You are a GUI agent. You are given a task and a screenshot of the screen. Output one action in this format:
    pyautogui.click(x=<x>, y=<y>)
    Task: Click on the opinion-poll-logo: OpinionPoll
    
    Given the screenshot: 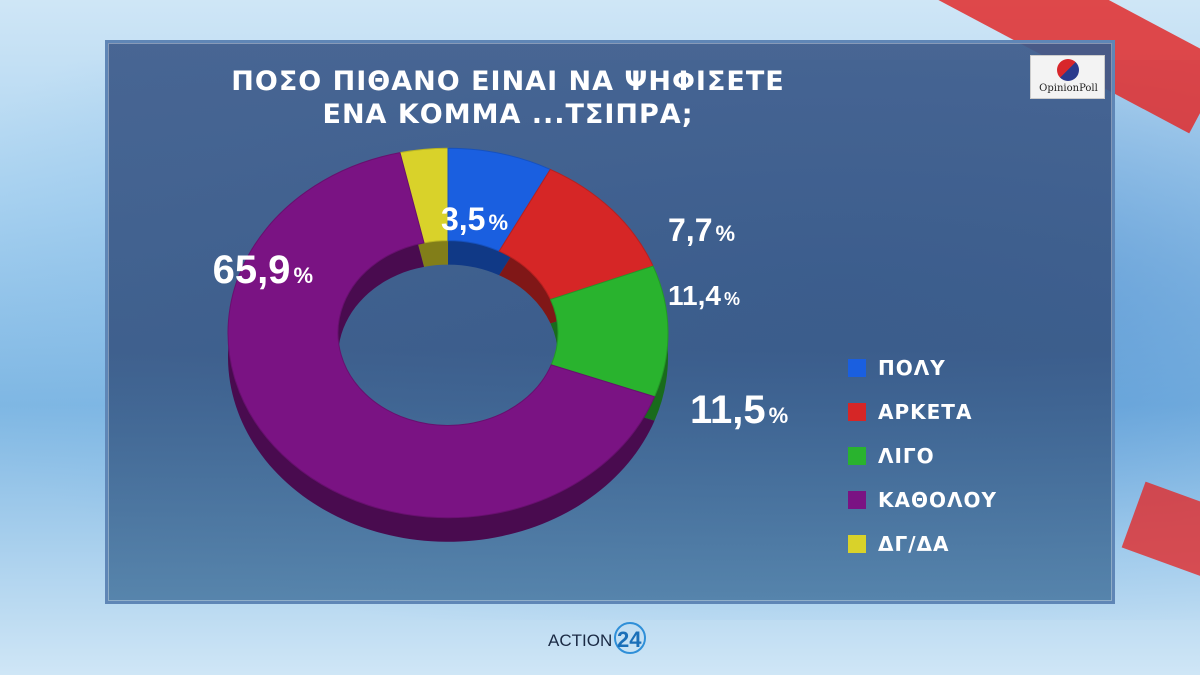 What is the action you would take?
    pyautogui.click(x=1067, y=77)
    